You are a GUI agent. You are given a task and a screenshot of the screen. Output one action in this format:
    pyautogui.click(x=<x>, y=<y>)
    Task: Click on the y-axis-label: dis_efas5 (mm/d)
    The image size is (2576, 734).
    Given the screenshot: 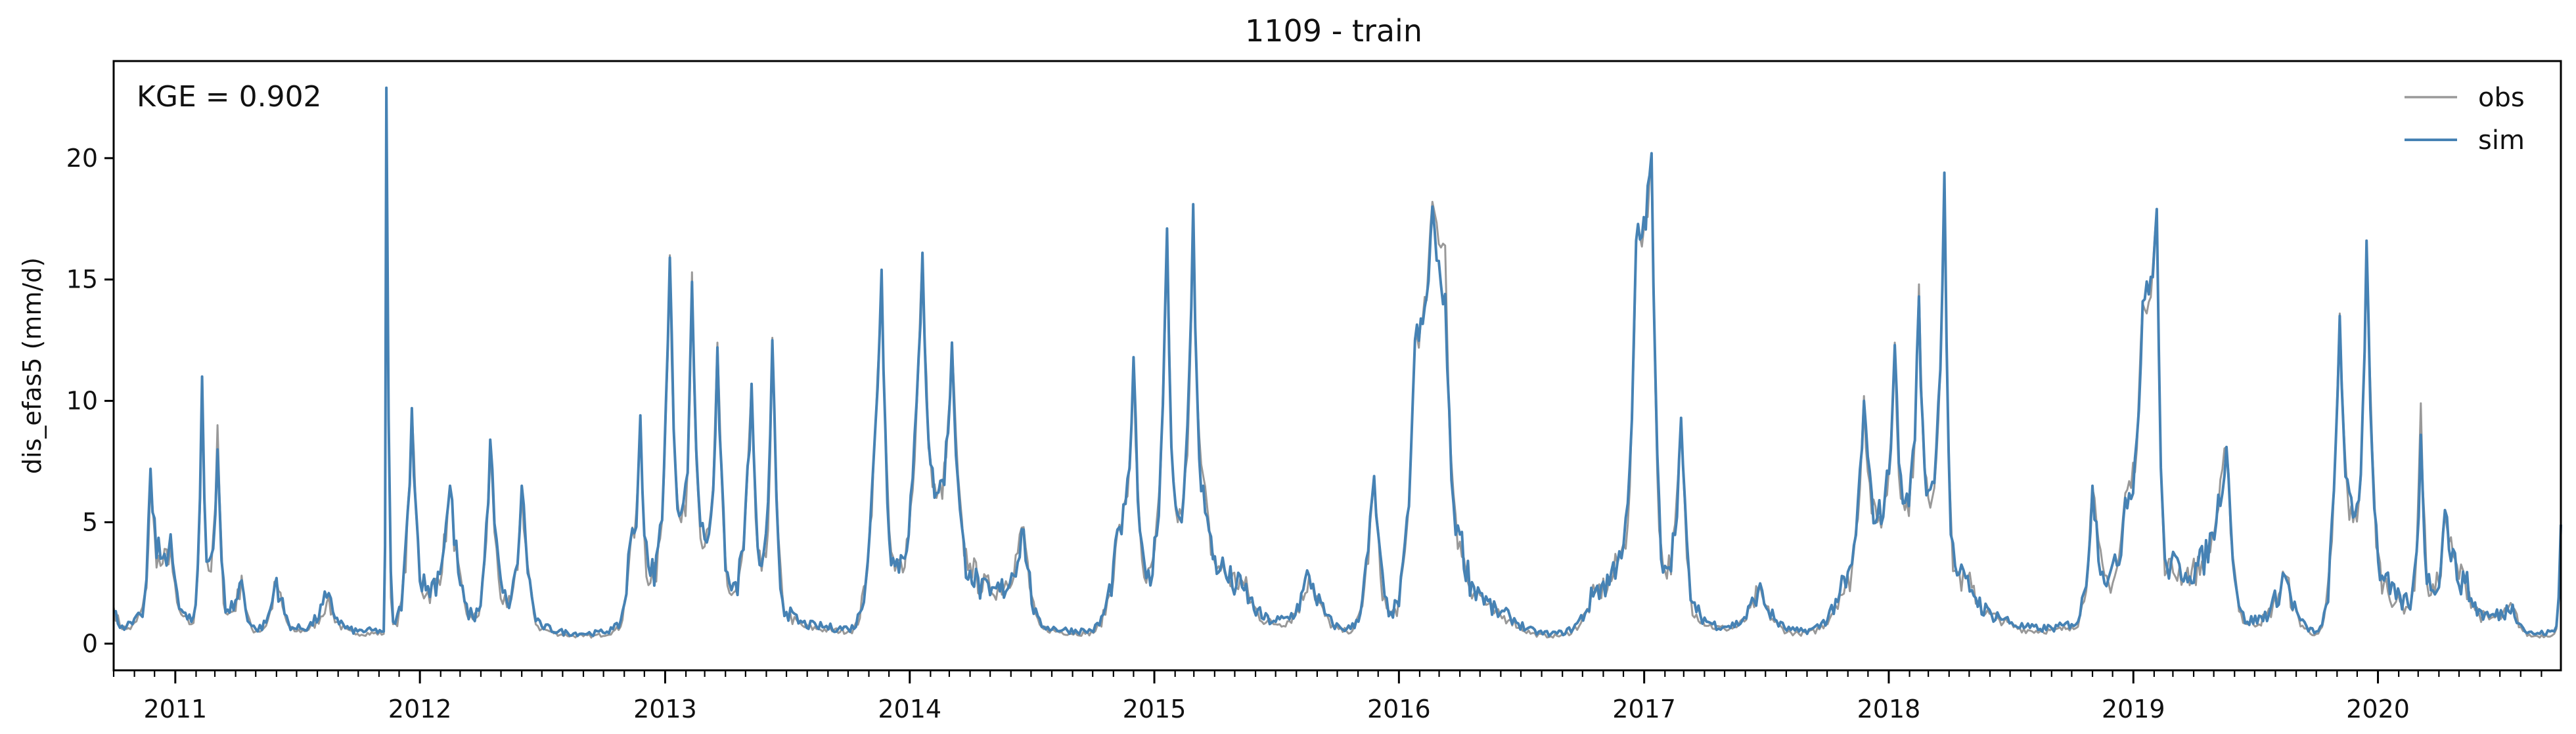 What is the action you would take?
    pyautogui.click(x=32, y=365)
    